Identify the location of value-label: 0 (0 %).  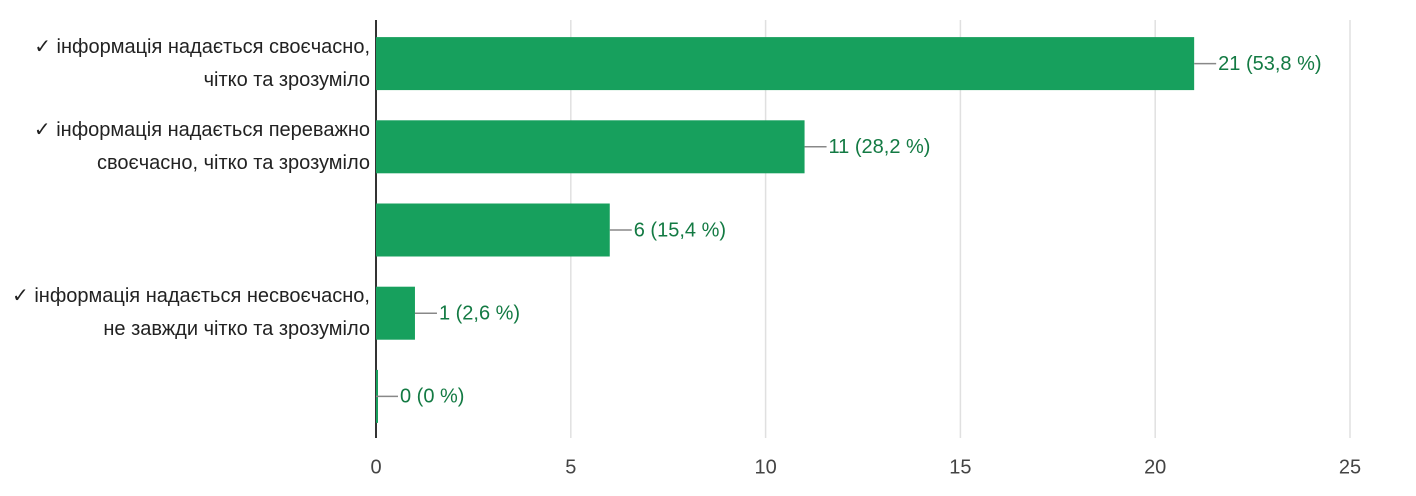
(432, 397).